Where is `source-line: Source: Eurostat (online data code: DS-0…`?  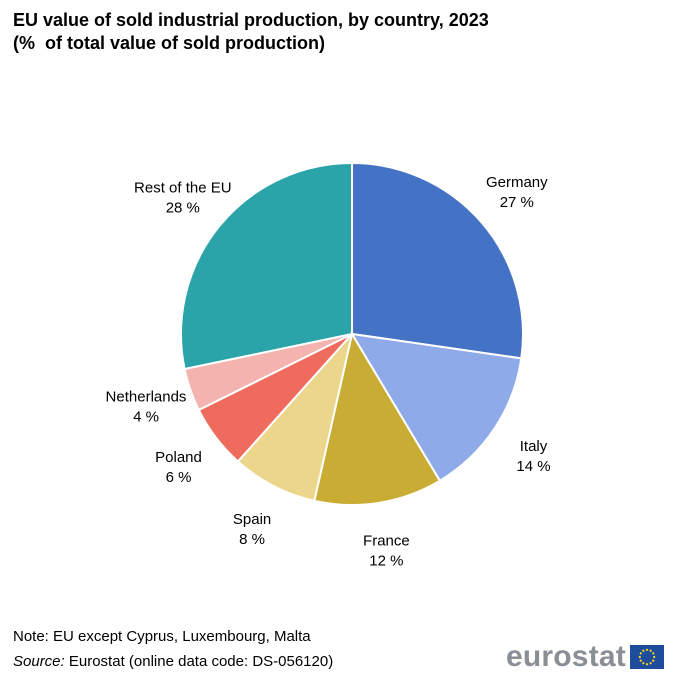 source-line: Source: Eurostat (online data code: DS-0… is located at coordinates (173, 661).